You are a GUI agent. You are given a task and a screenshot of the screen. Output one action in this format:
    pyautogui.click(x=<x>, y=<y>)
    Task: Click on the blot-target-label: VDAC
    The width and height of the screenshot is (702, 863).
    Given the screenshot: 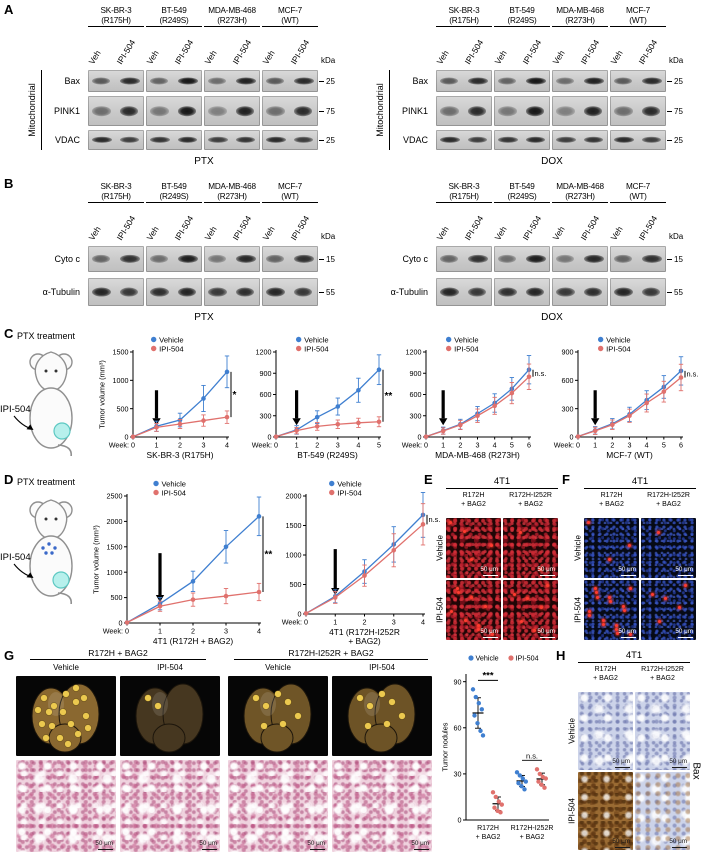 What is the action you would take?
    pyautogui.click(x=415, y=140)
    